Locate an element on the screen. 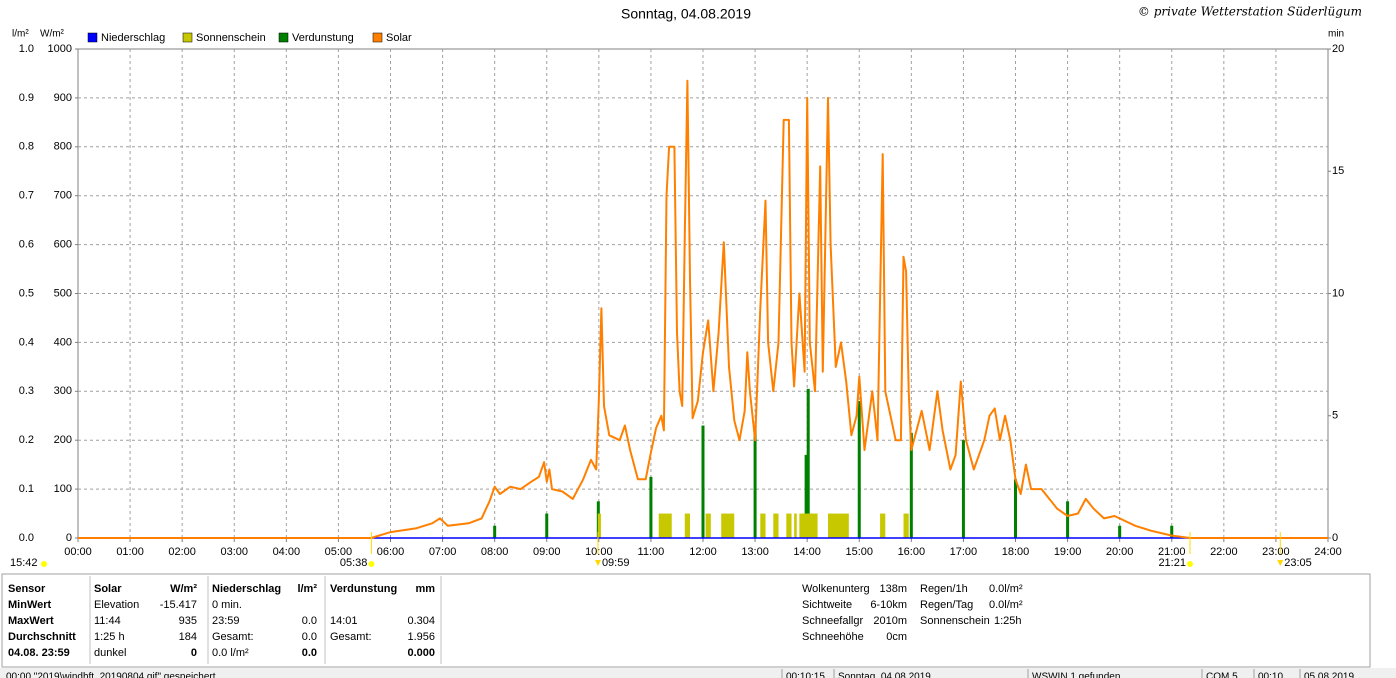  y-tick-label: 0.5 is located at coordinates (26, 293).